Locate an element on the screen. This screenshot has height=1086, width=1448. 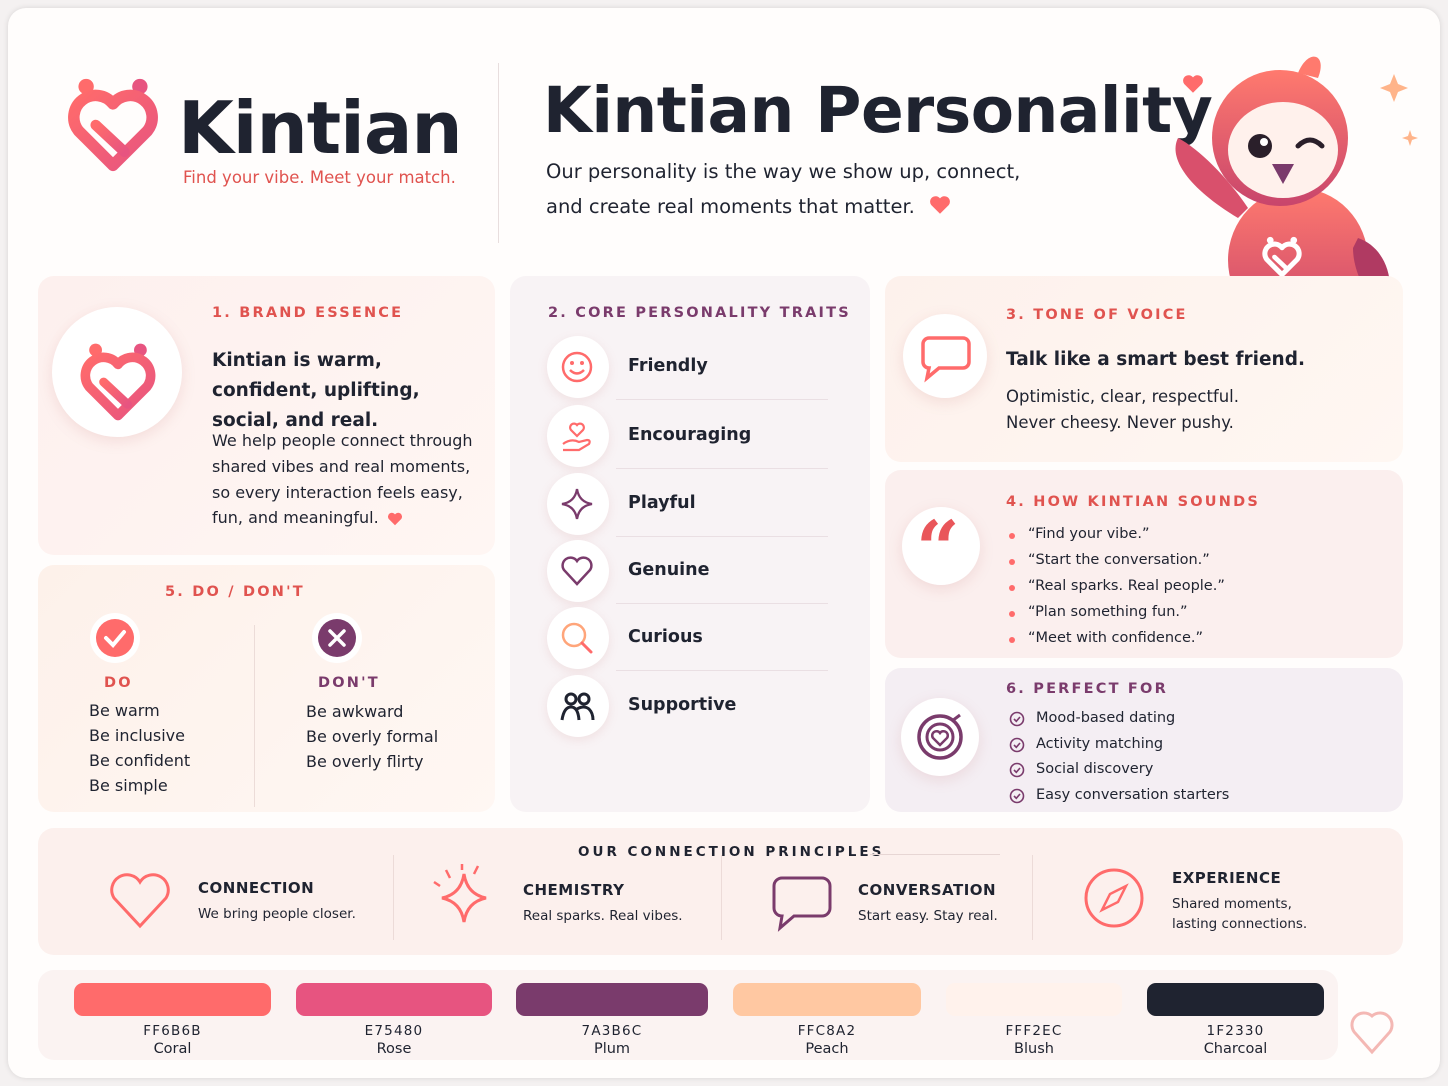
do-label: DO is located at coordinates (118, 683).